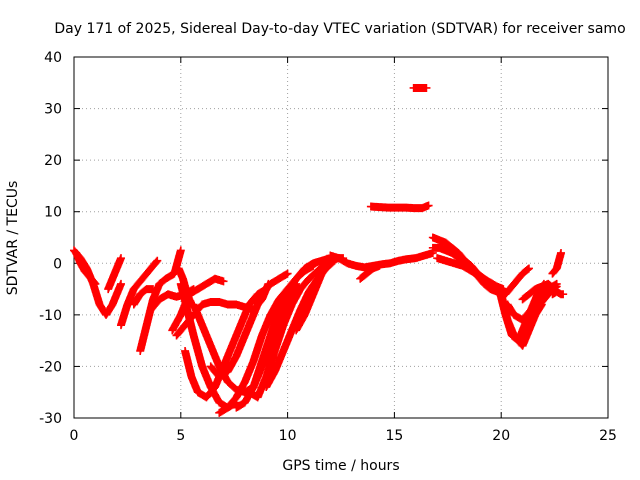  What do you see at coordinates (394, 436) in the screenshot?
I see `x-tick-label: 15` at bounding box center [394, 436].